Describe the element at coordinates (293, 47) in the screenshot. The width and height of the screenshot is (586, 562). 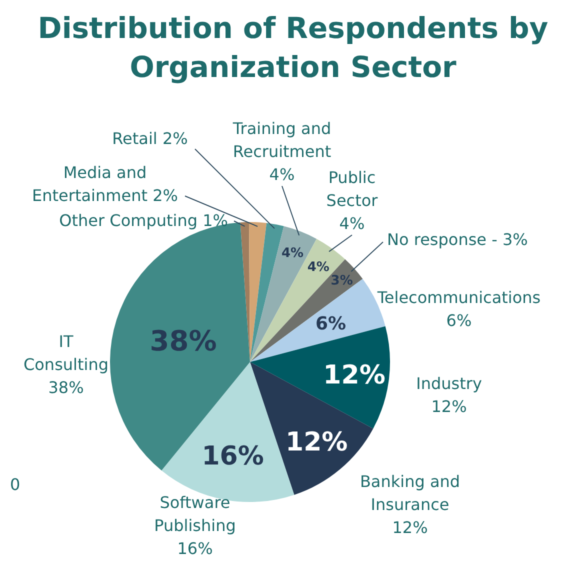
I see `chart-title: Distribution of Respondents by Organization Sector` at that location.